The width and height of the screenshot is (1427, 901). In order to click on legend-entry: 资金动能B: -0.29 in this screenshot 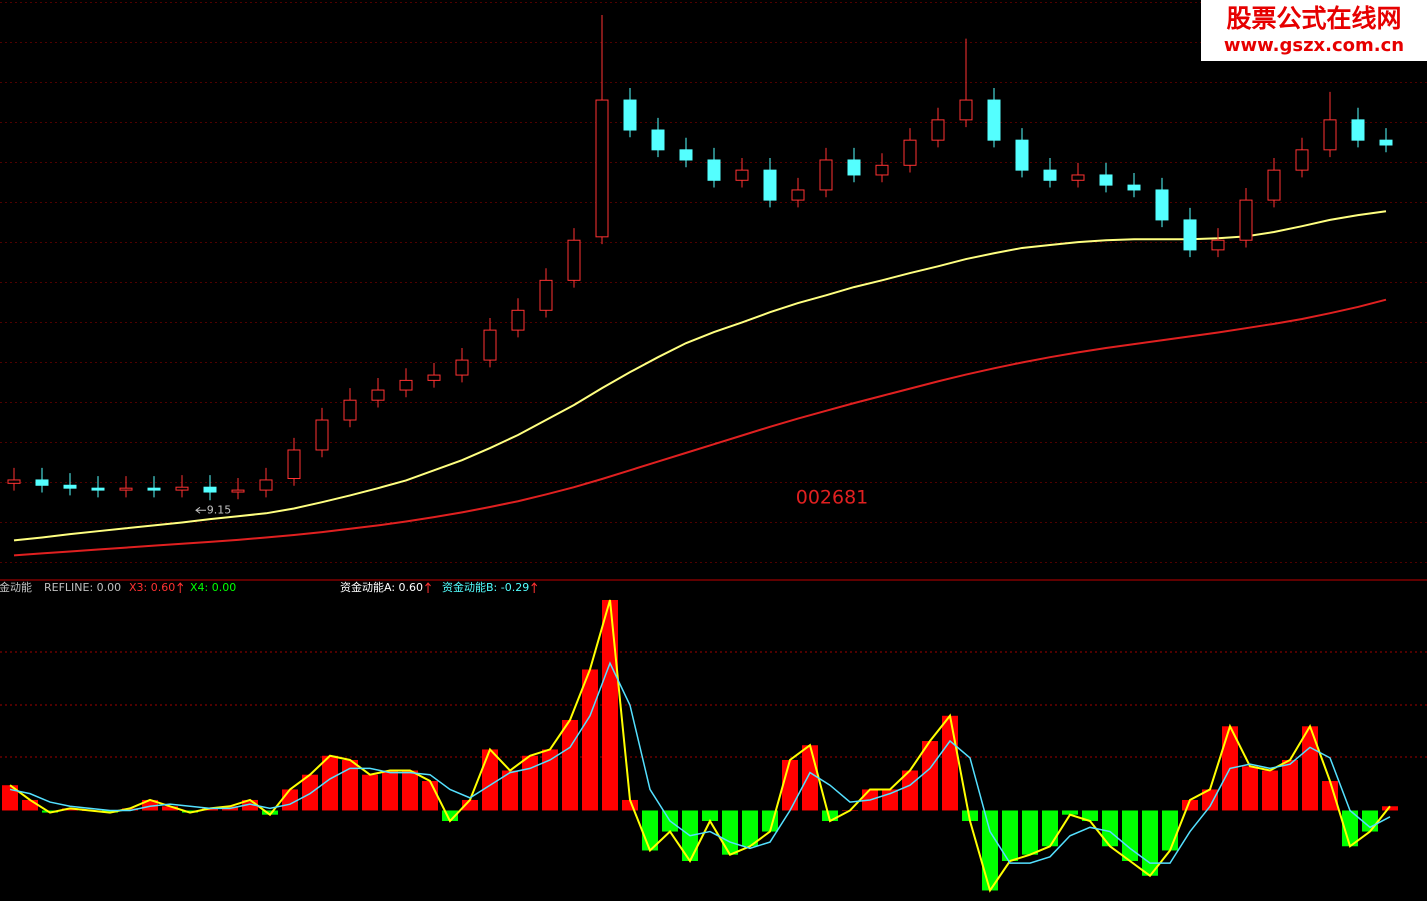, I will do `click(485, 587)`.